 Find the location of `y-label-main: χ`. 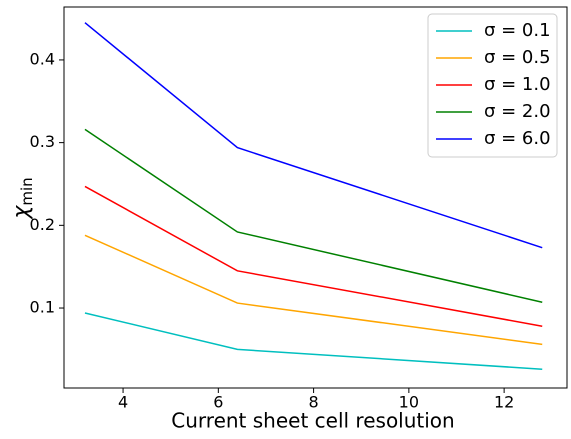

y-label-main: χ is located at coordinates (21, 212).